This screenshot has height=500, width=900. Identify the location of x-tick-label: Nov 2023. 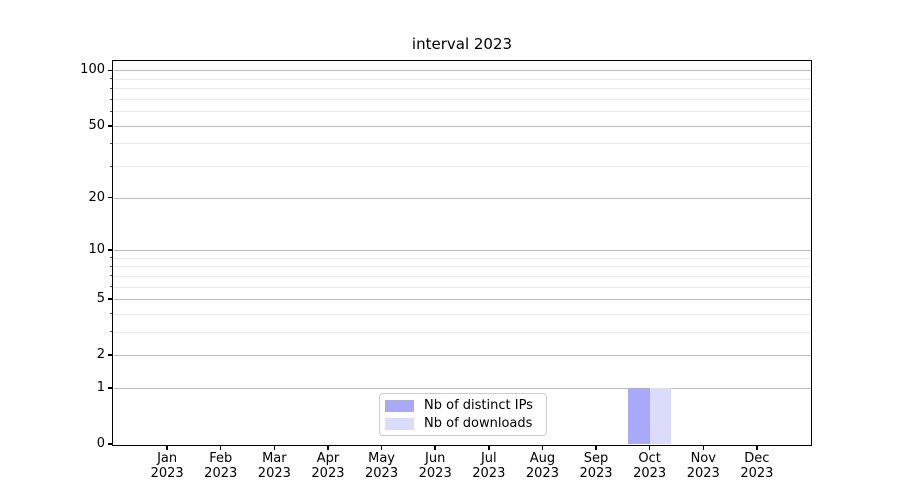
(703, 466).